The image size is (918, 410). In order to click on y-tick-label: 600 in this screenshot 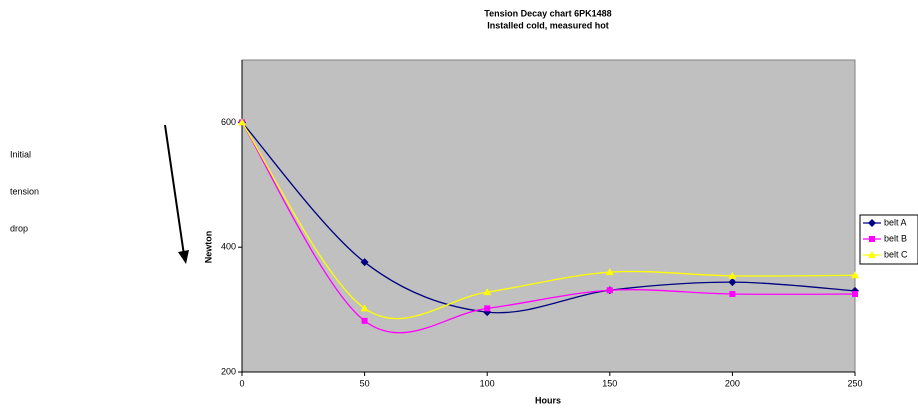, I will do `click(228, 122)`.